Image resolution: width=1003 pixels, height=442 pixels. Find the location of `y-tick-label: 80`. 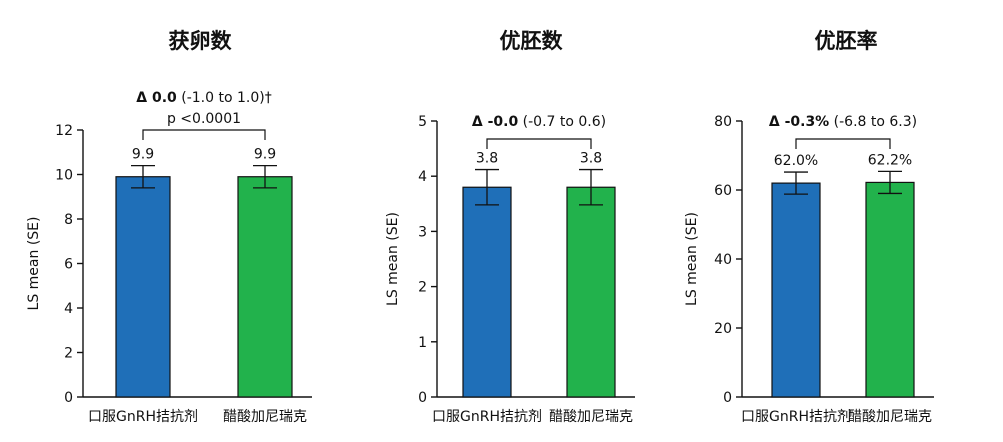

y-tick-label: 80 is located at coordinates (723, 122).